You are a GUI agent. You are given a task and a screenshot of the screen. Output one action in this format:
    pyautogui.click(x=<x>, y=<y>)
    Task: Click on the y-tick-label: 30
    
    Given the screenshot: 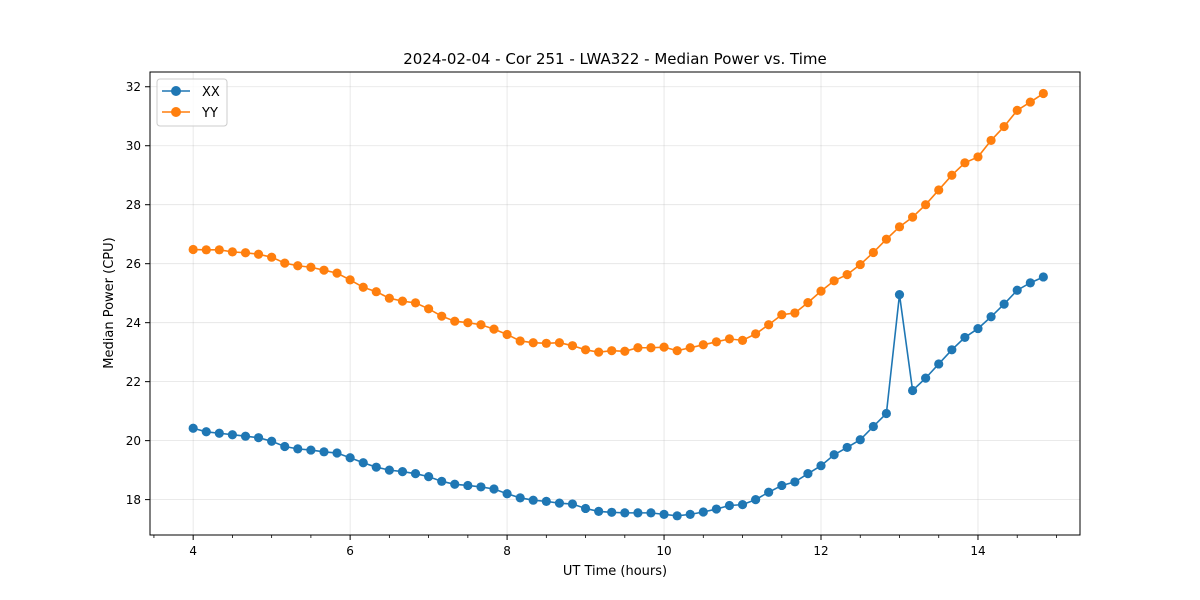 What is the action you would take?
    pyautogui.click(x=133, y=146)
    